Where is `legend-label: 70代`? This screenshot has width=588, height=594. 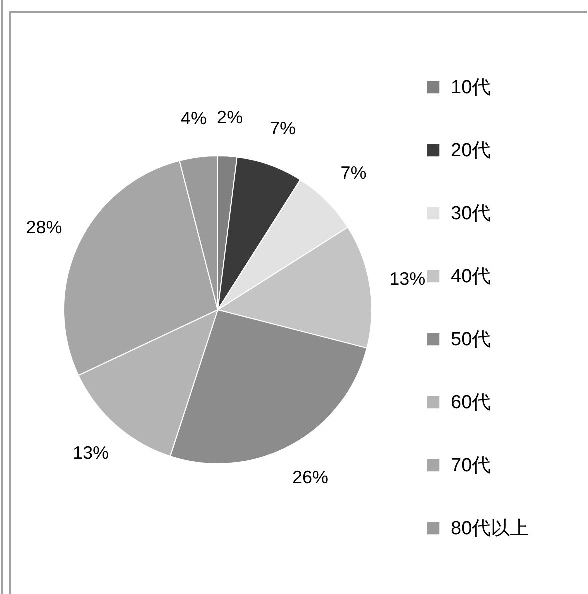
legend-label: 70代 is located at coordinates (471, 466).